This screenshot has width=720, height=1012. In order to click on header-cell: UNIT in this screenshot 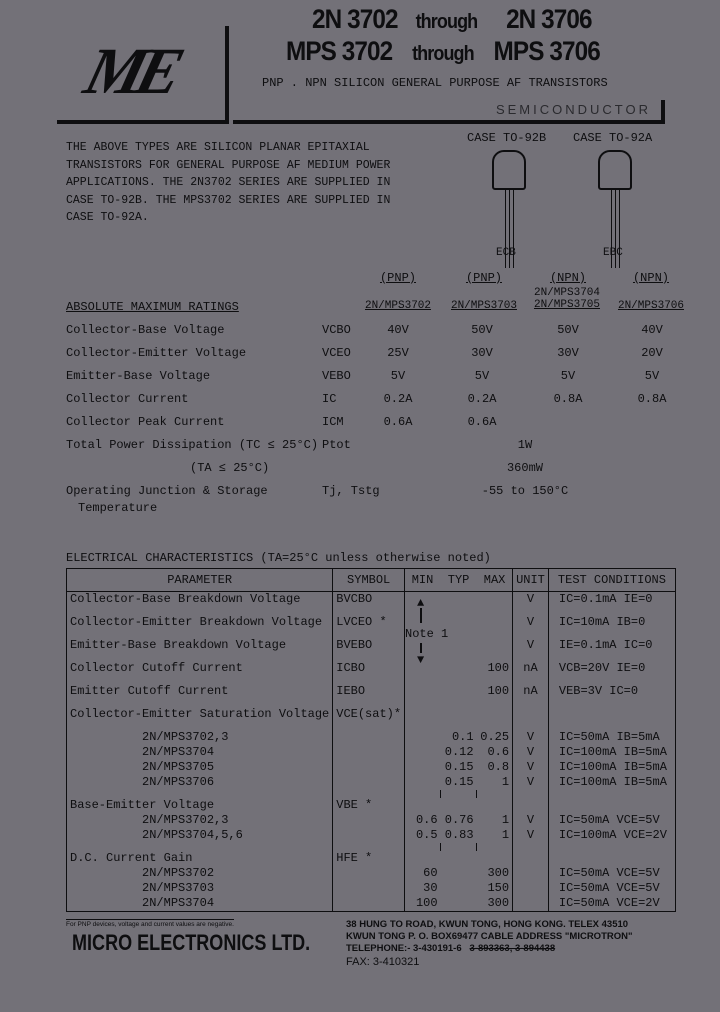, I will do `click(530, 580)`.